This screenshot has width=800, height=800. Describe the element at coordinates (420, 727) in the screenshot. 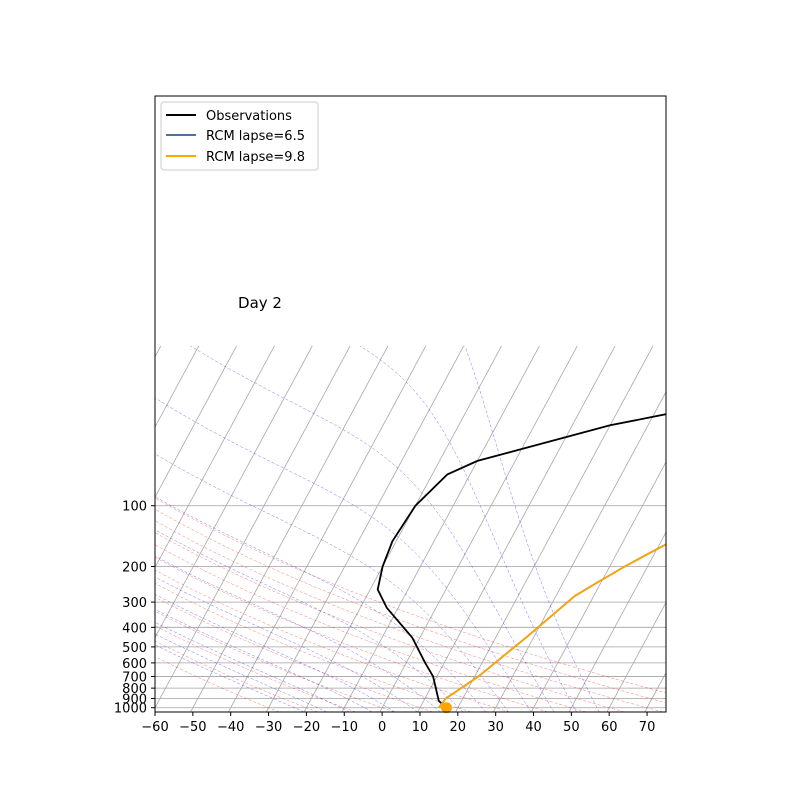

I see `x-tick-label: 10` at that location.